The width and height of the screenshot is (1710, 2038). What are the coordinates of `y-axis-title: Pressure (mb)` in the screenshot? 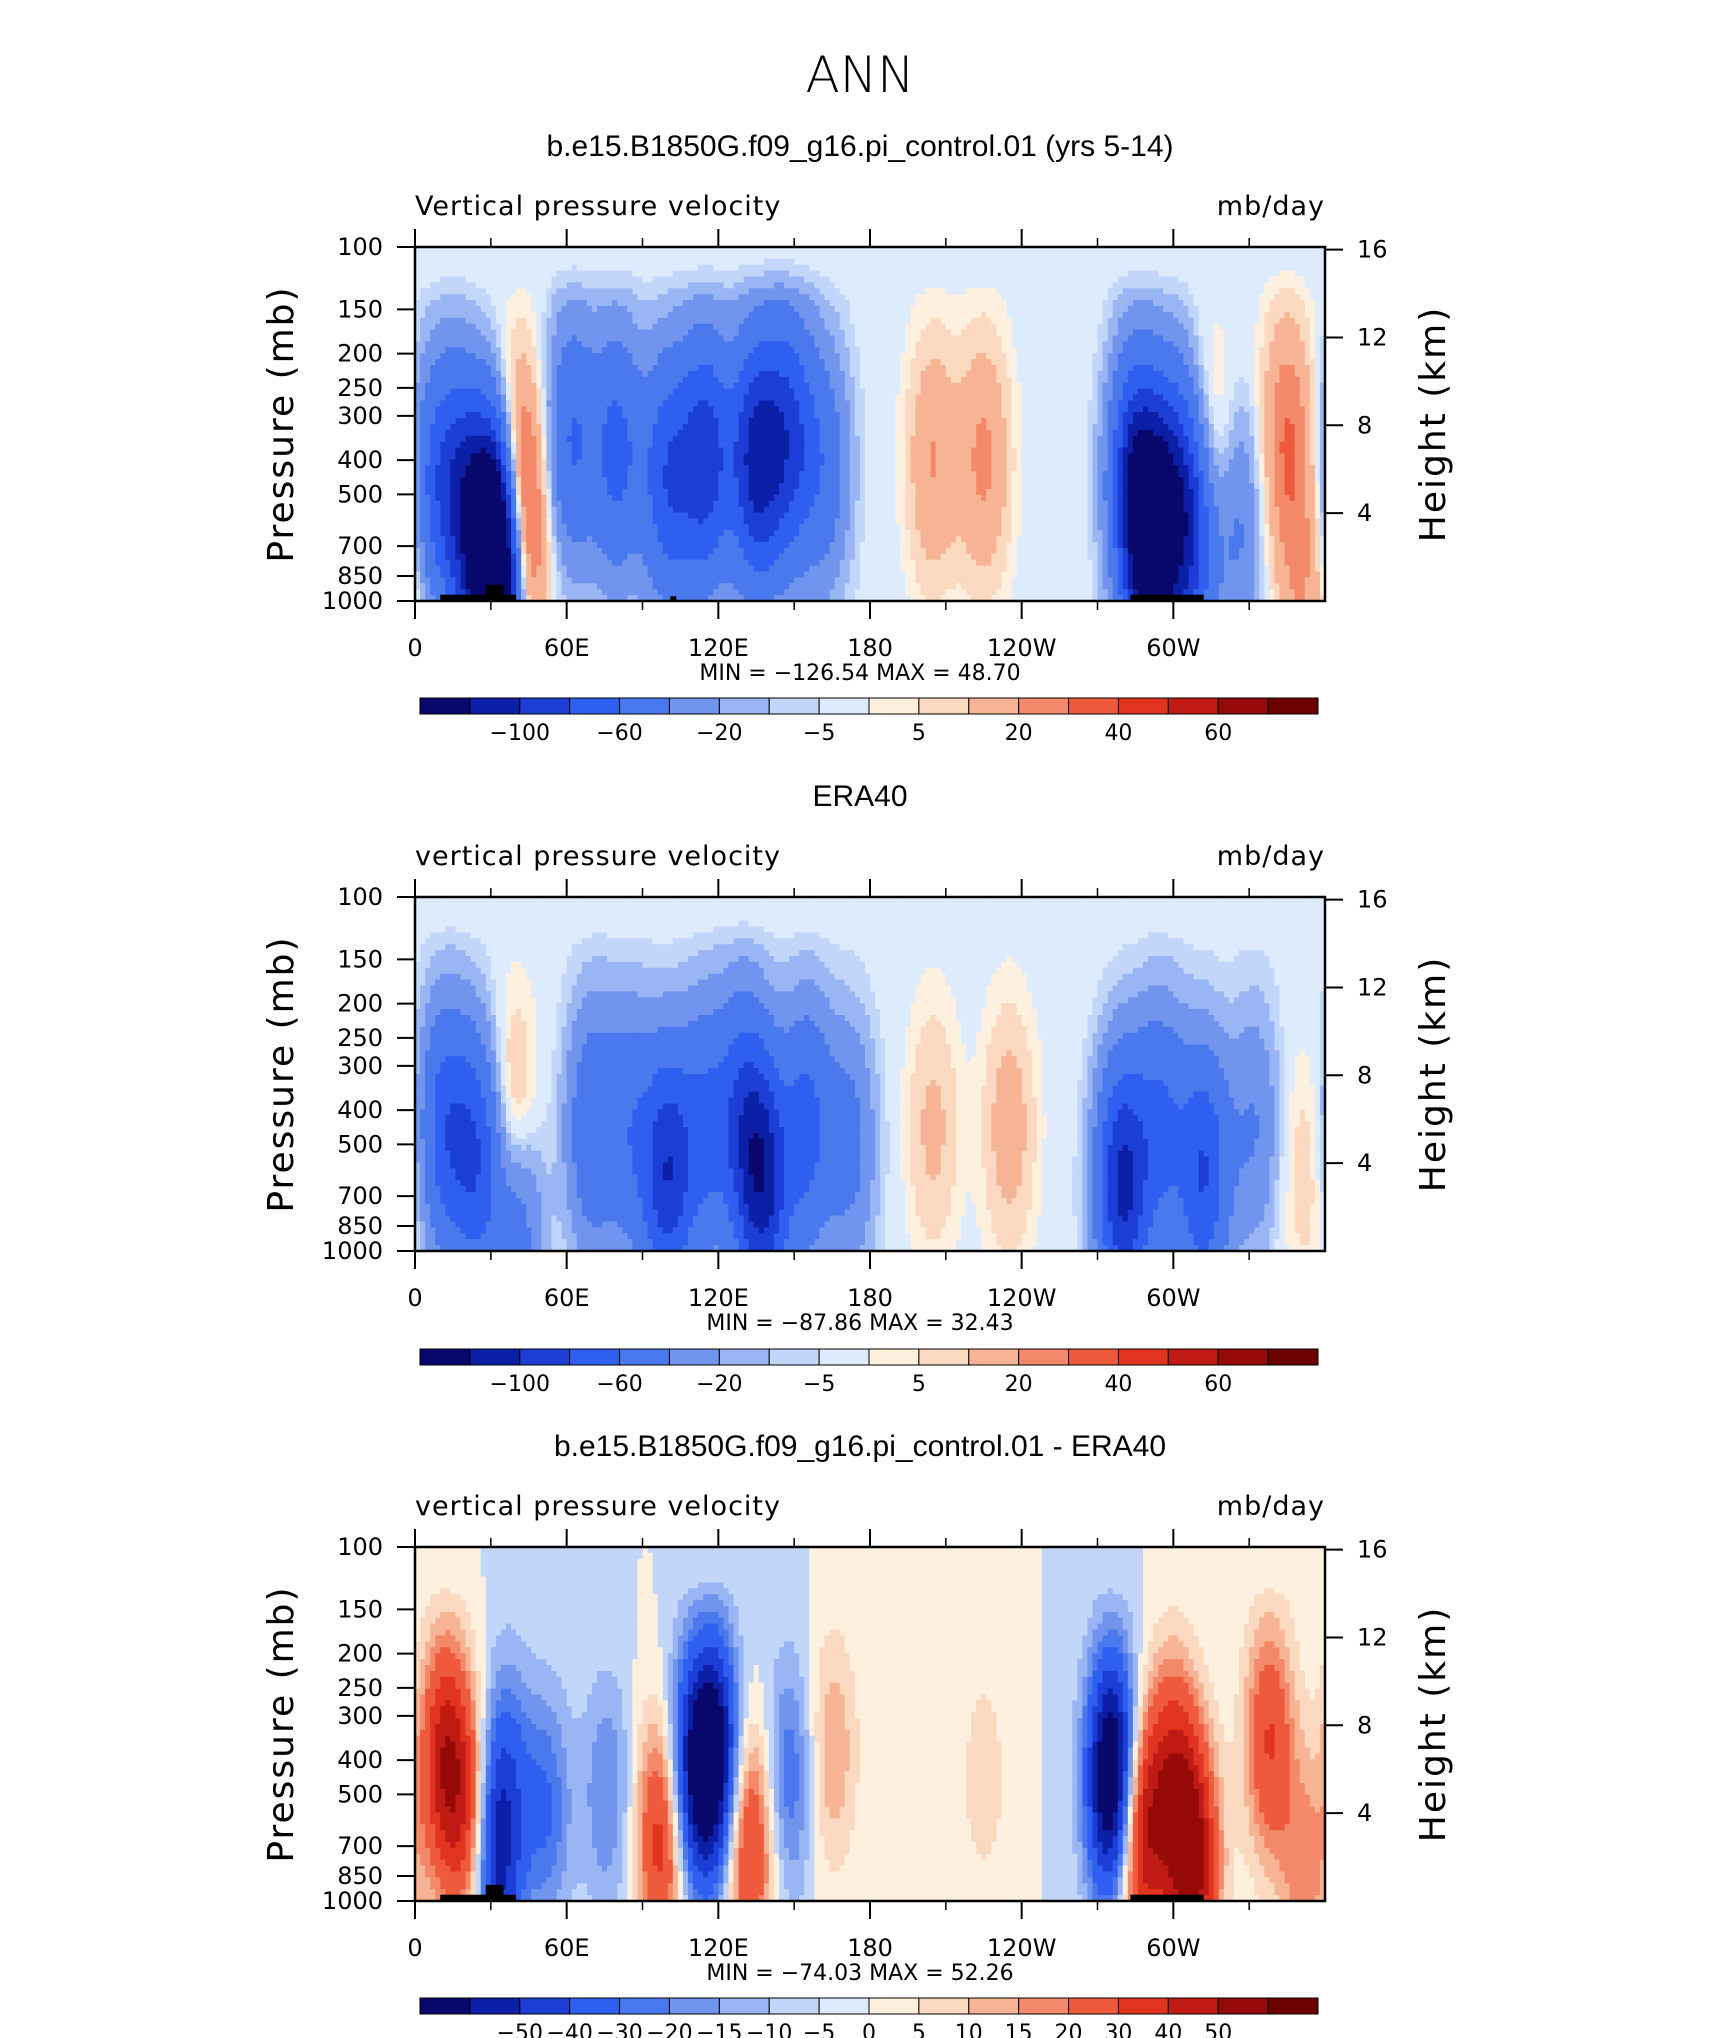 It's located at (281, 1073).